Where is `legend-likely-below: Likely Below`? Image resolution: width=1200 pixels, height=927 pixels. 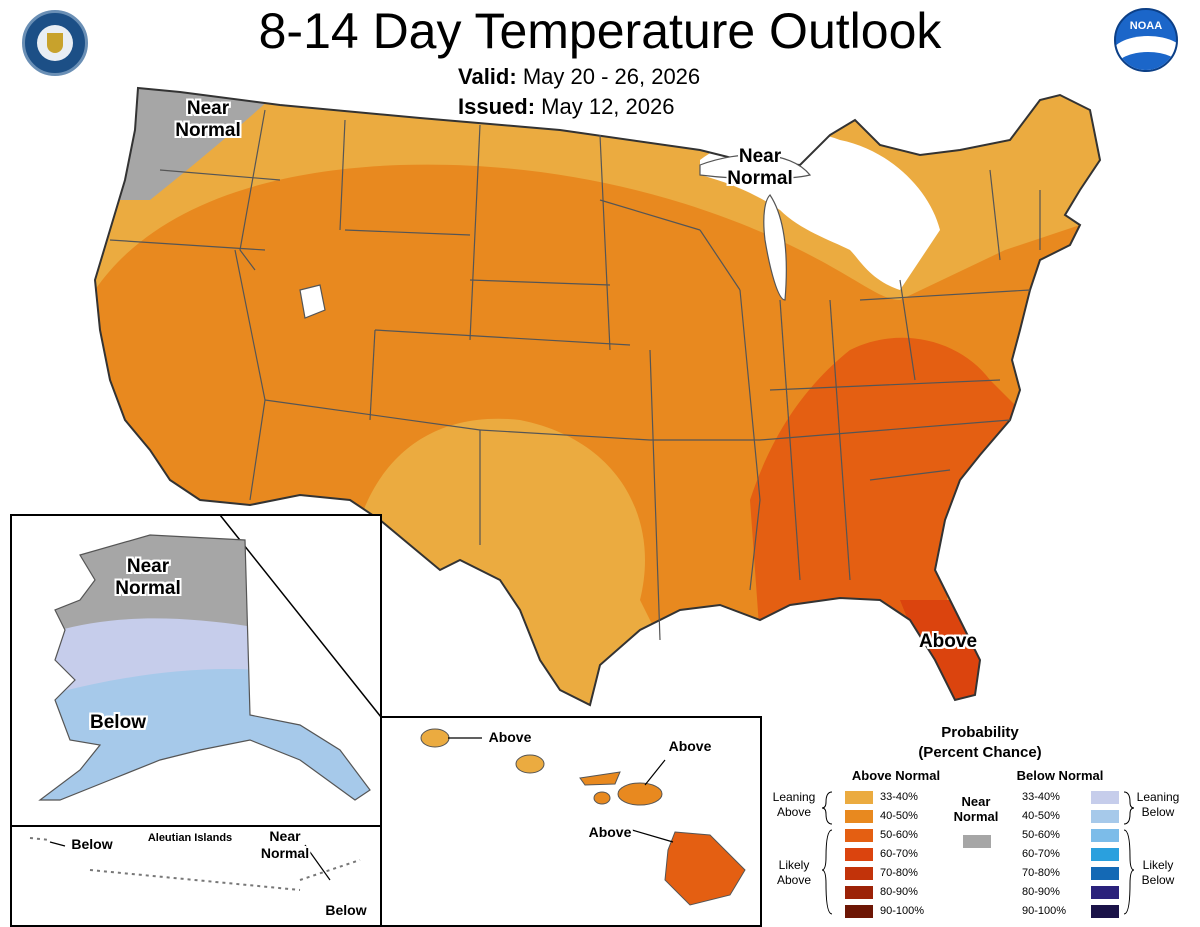 legend-likely-below: Likely Below is located at coordinates (1158, 872).